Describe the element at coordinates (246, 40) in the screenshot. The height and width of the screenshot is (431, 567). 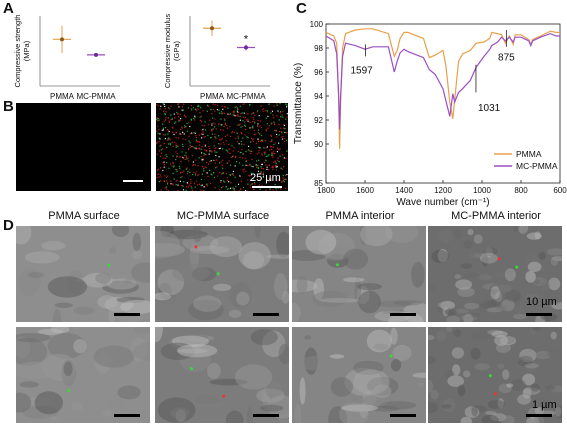
I see `significance-annotation: *` at that location.